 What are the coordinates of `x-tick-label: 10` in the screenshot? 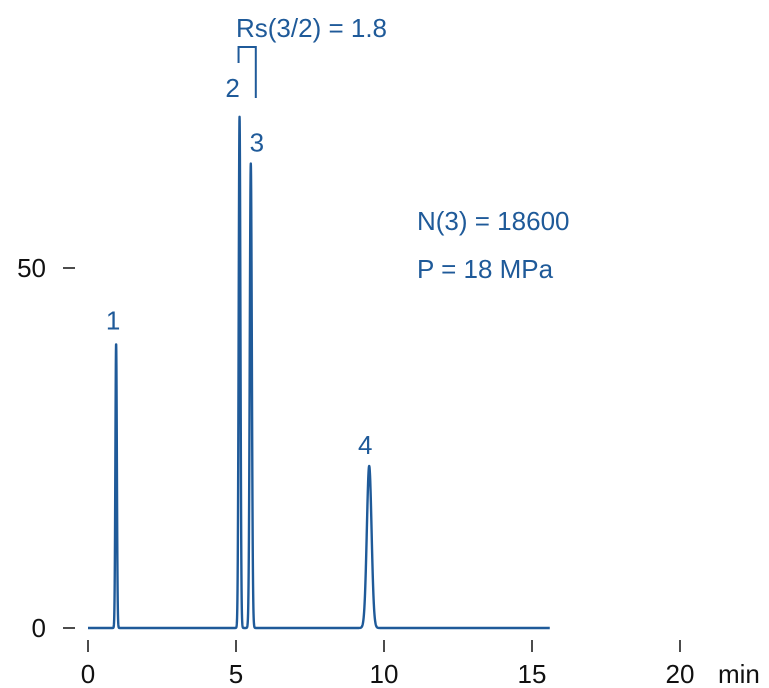 It's located at (384, 673).